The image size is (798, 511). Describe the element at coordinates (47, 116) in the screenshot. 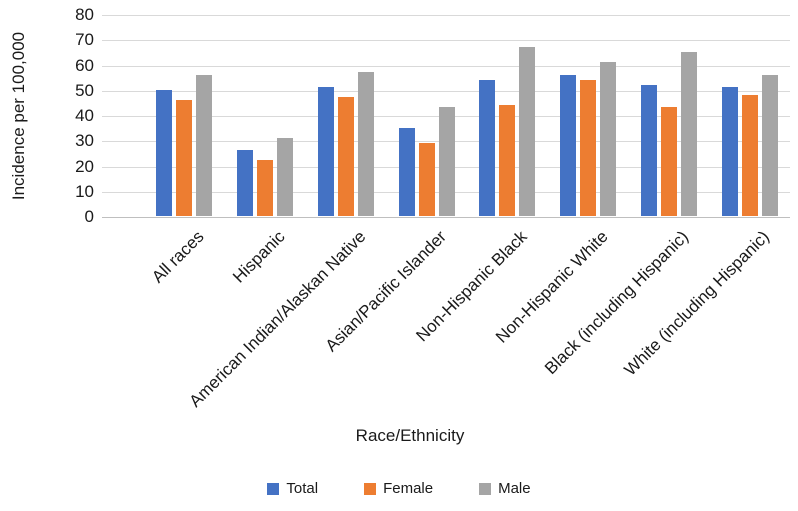

I see `y-axis-ticks: 80 70 60 50 40 30 20 10 0` at that location.